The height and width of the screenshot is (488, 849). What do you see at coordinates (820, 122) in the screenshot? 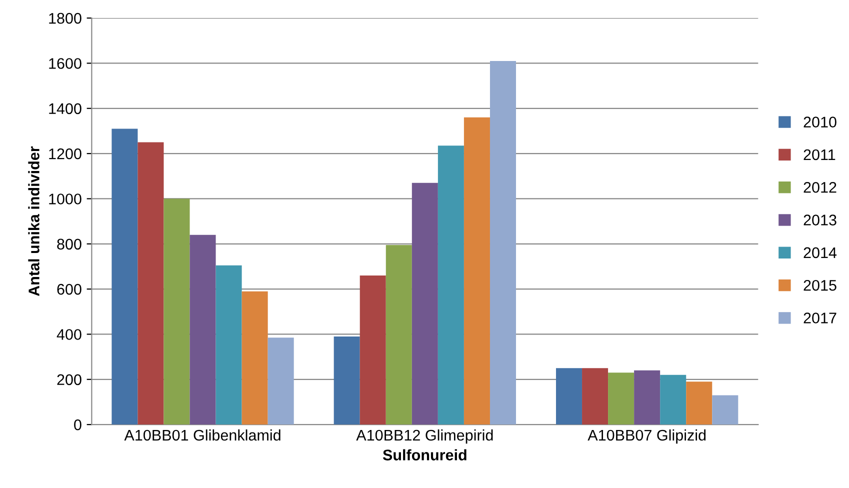
I see `legend-label: 2010` at bounding box center [820, 122].